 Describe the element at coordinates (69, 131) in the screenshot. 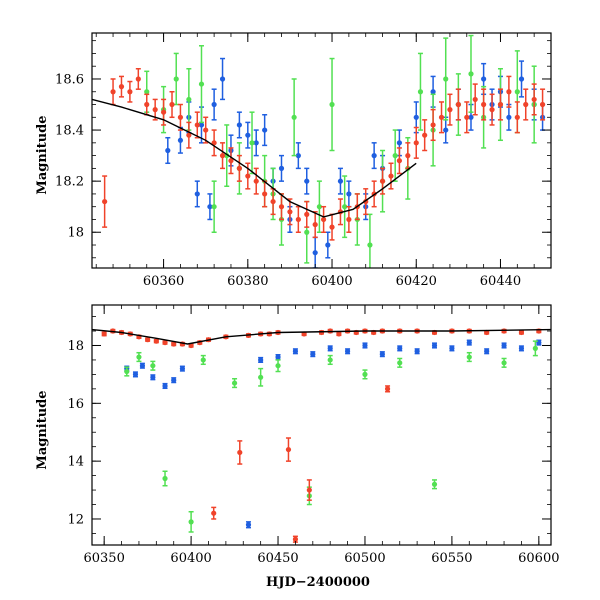

I see `top-y-tick-label: 18.4` at that location.